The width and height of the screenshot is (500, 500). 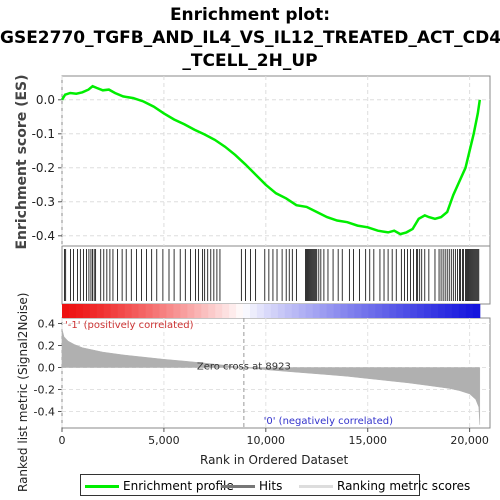 What do you see at coordinates (62, 440) in the screenshot?
I see `x-tick-label: 0` at bounding box center [62, 440].